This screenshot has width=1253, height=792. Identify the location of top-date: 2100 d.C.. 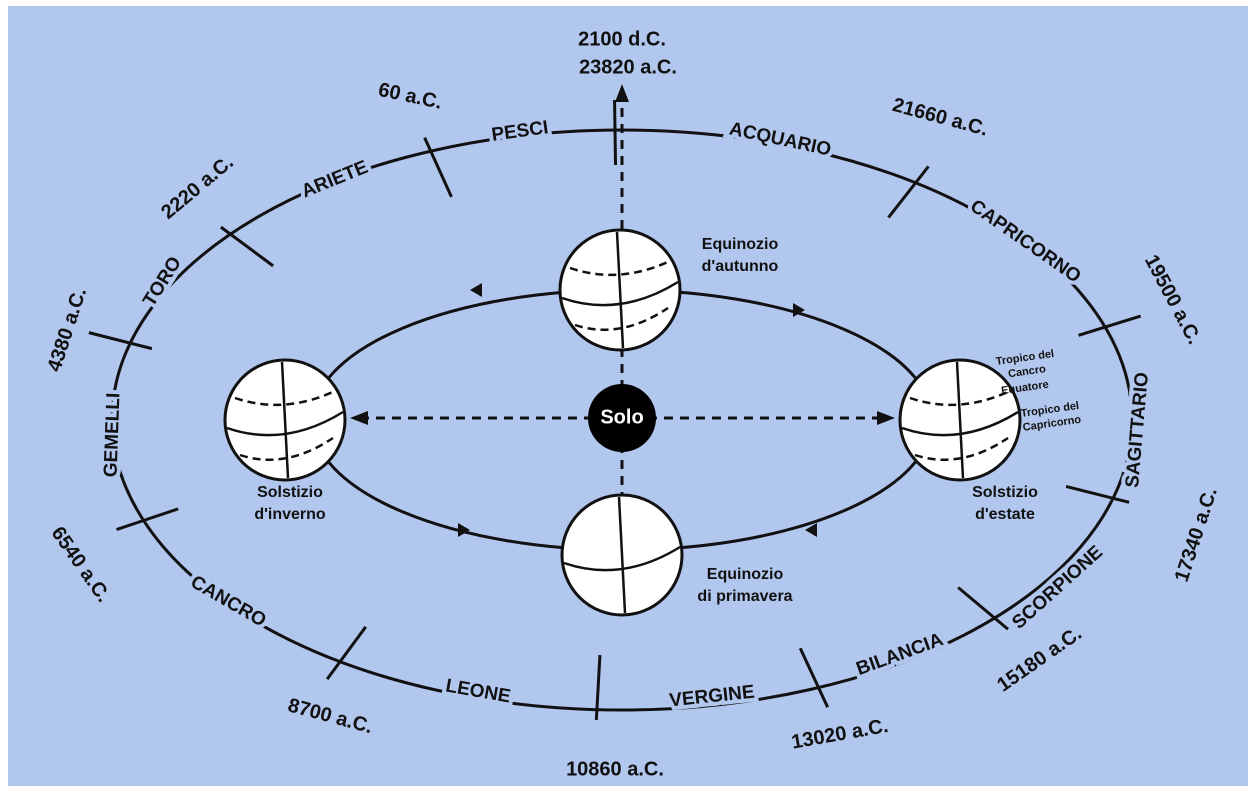
(622, 39).